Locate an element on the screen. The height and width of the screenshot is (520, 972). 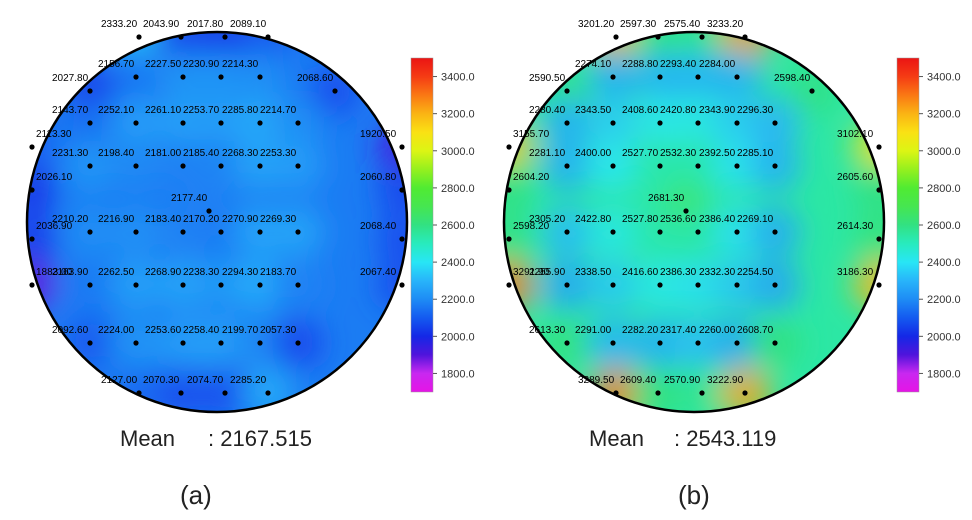
point-value-label: 3289.50 is located at coordinates (596, 380).